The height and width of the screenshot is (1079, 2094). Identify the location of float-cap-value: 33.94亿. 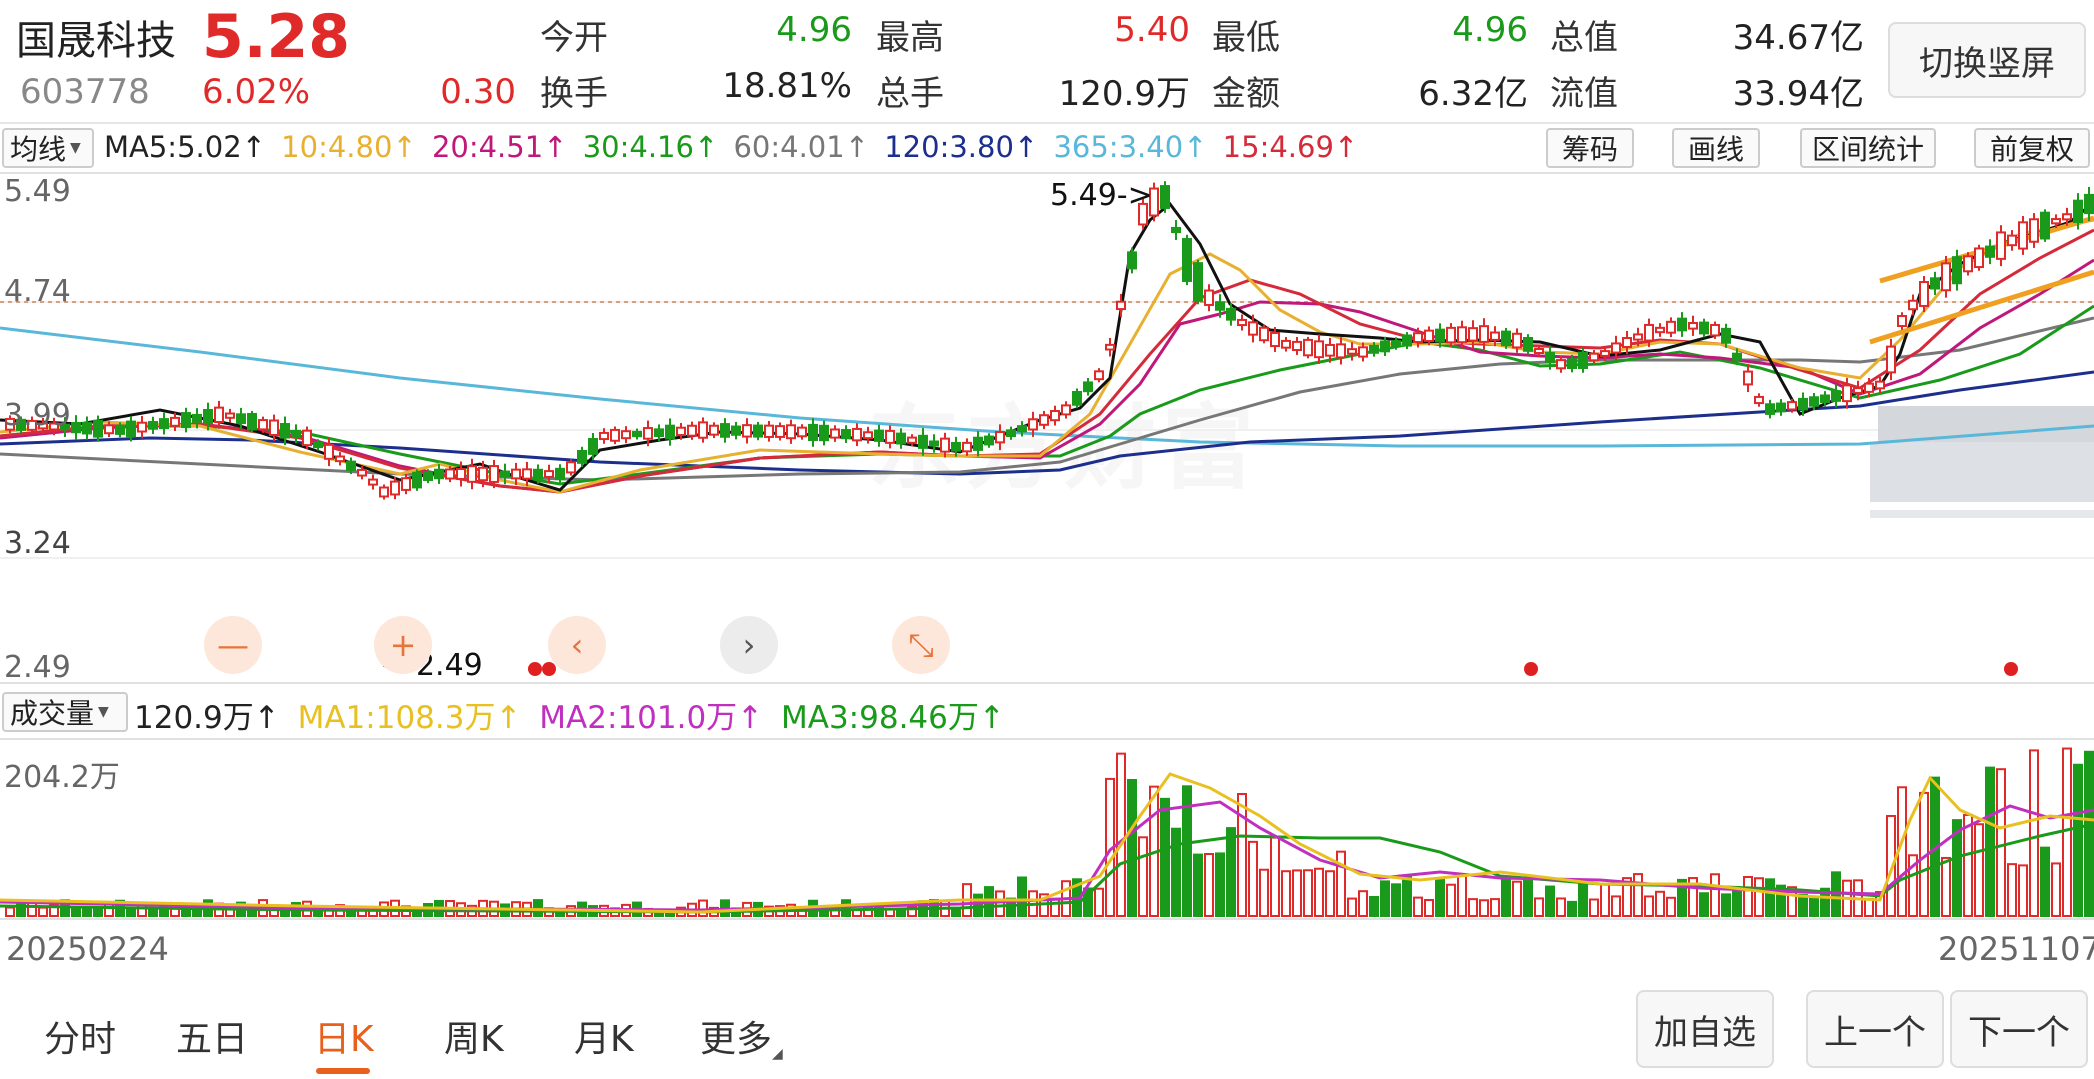
(1798, 94).